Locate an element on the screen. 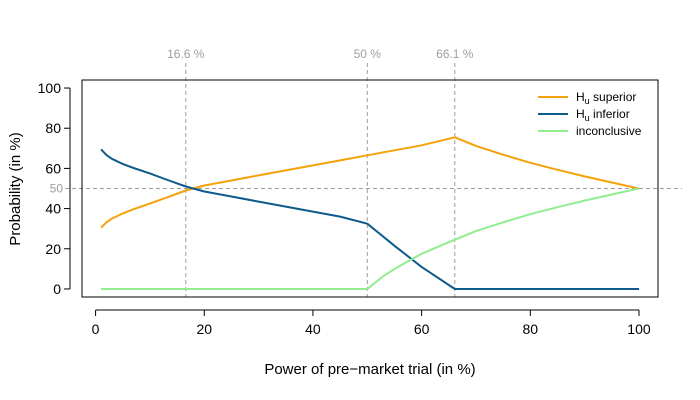 Image resolution: width=700 pixels, height=400 pixels. y-axis: 0 20 40 60 80 100 is located at coordinates (54, 188).